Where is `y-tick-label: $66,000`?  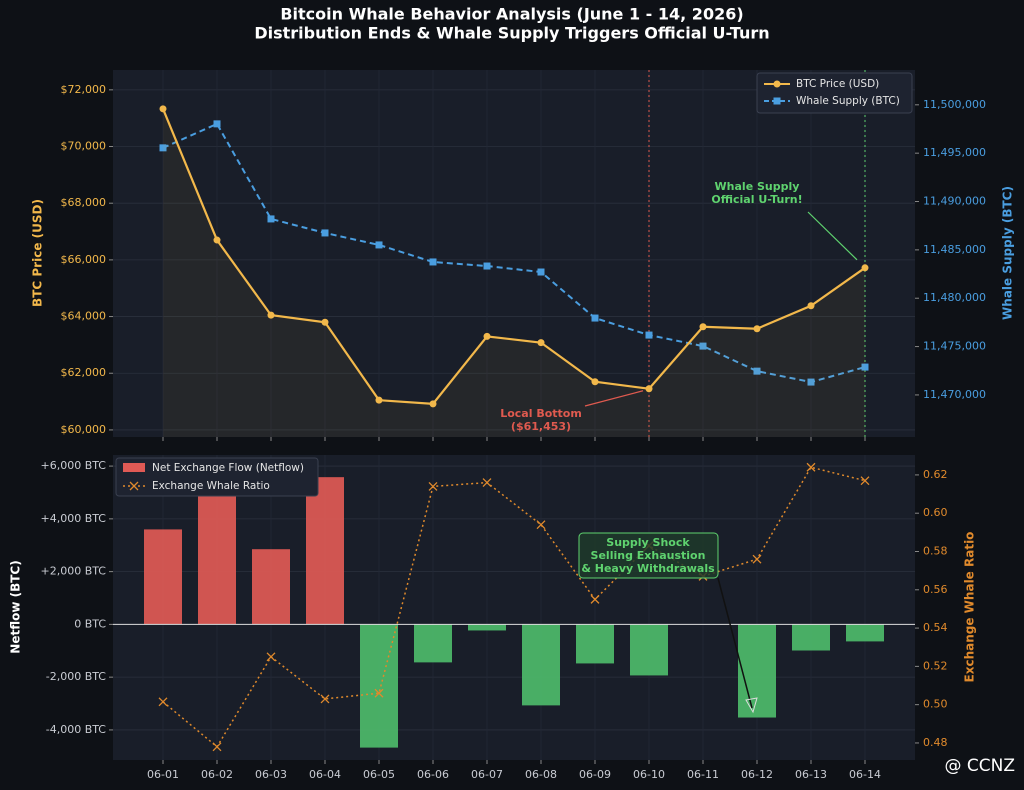 y-tick-label: $66,000 is located at coordinates (84, 259).